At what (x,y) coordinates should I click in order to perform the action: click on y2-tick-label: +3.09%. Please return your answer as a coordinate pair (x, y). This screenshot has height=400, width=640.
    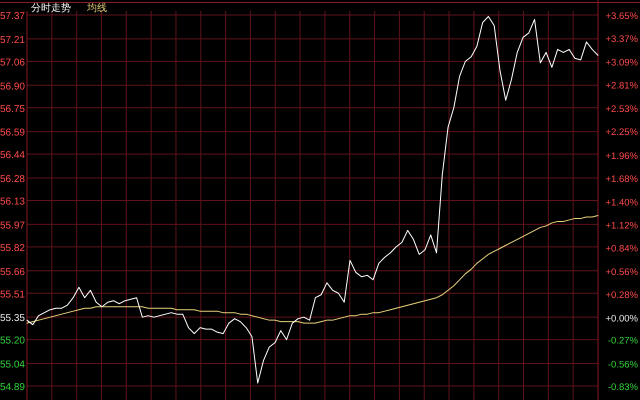
    Looking at the image, I should click on (622, 62).